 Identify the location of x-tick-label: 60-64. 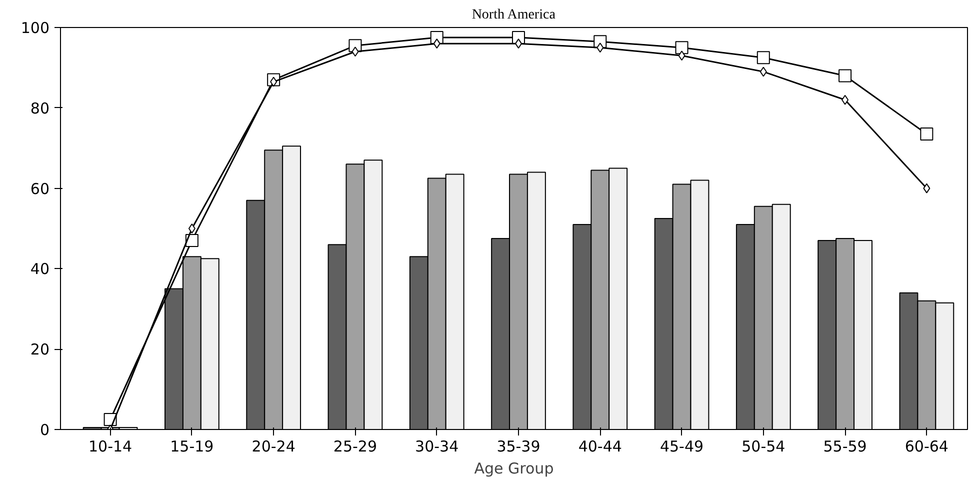
(926, 447).